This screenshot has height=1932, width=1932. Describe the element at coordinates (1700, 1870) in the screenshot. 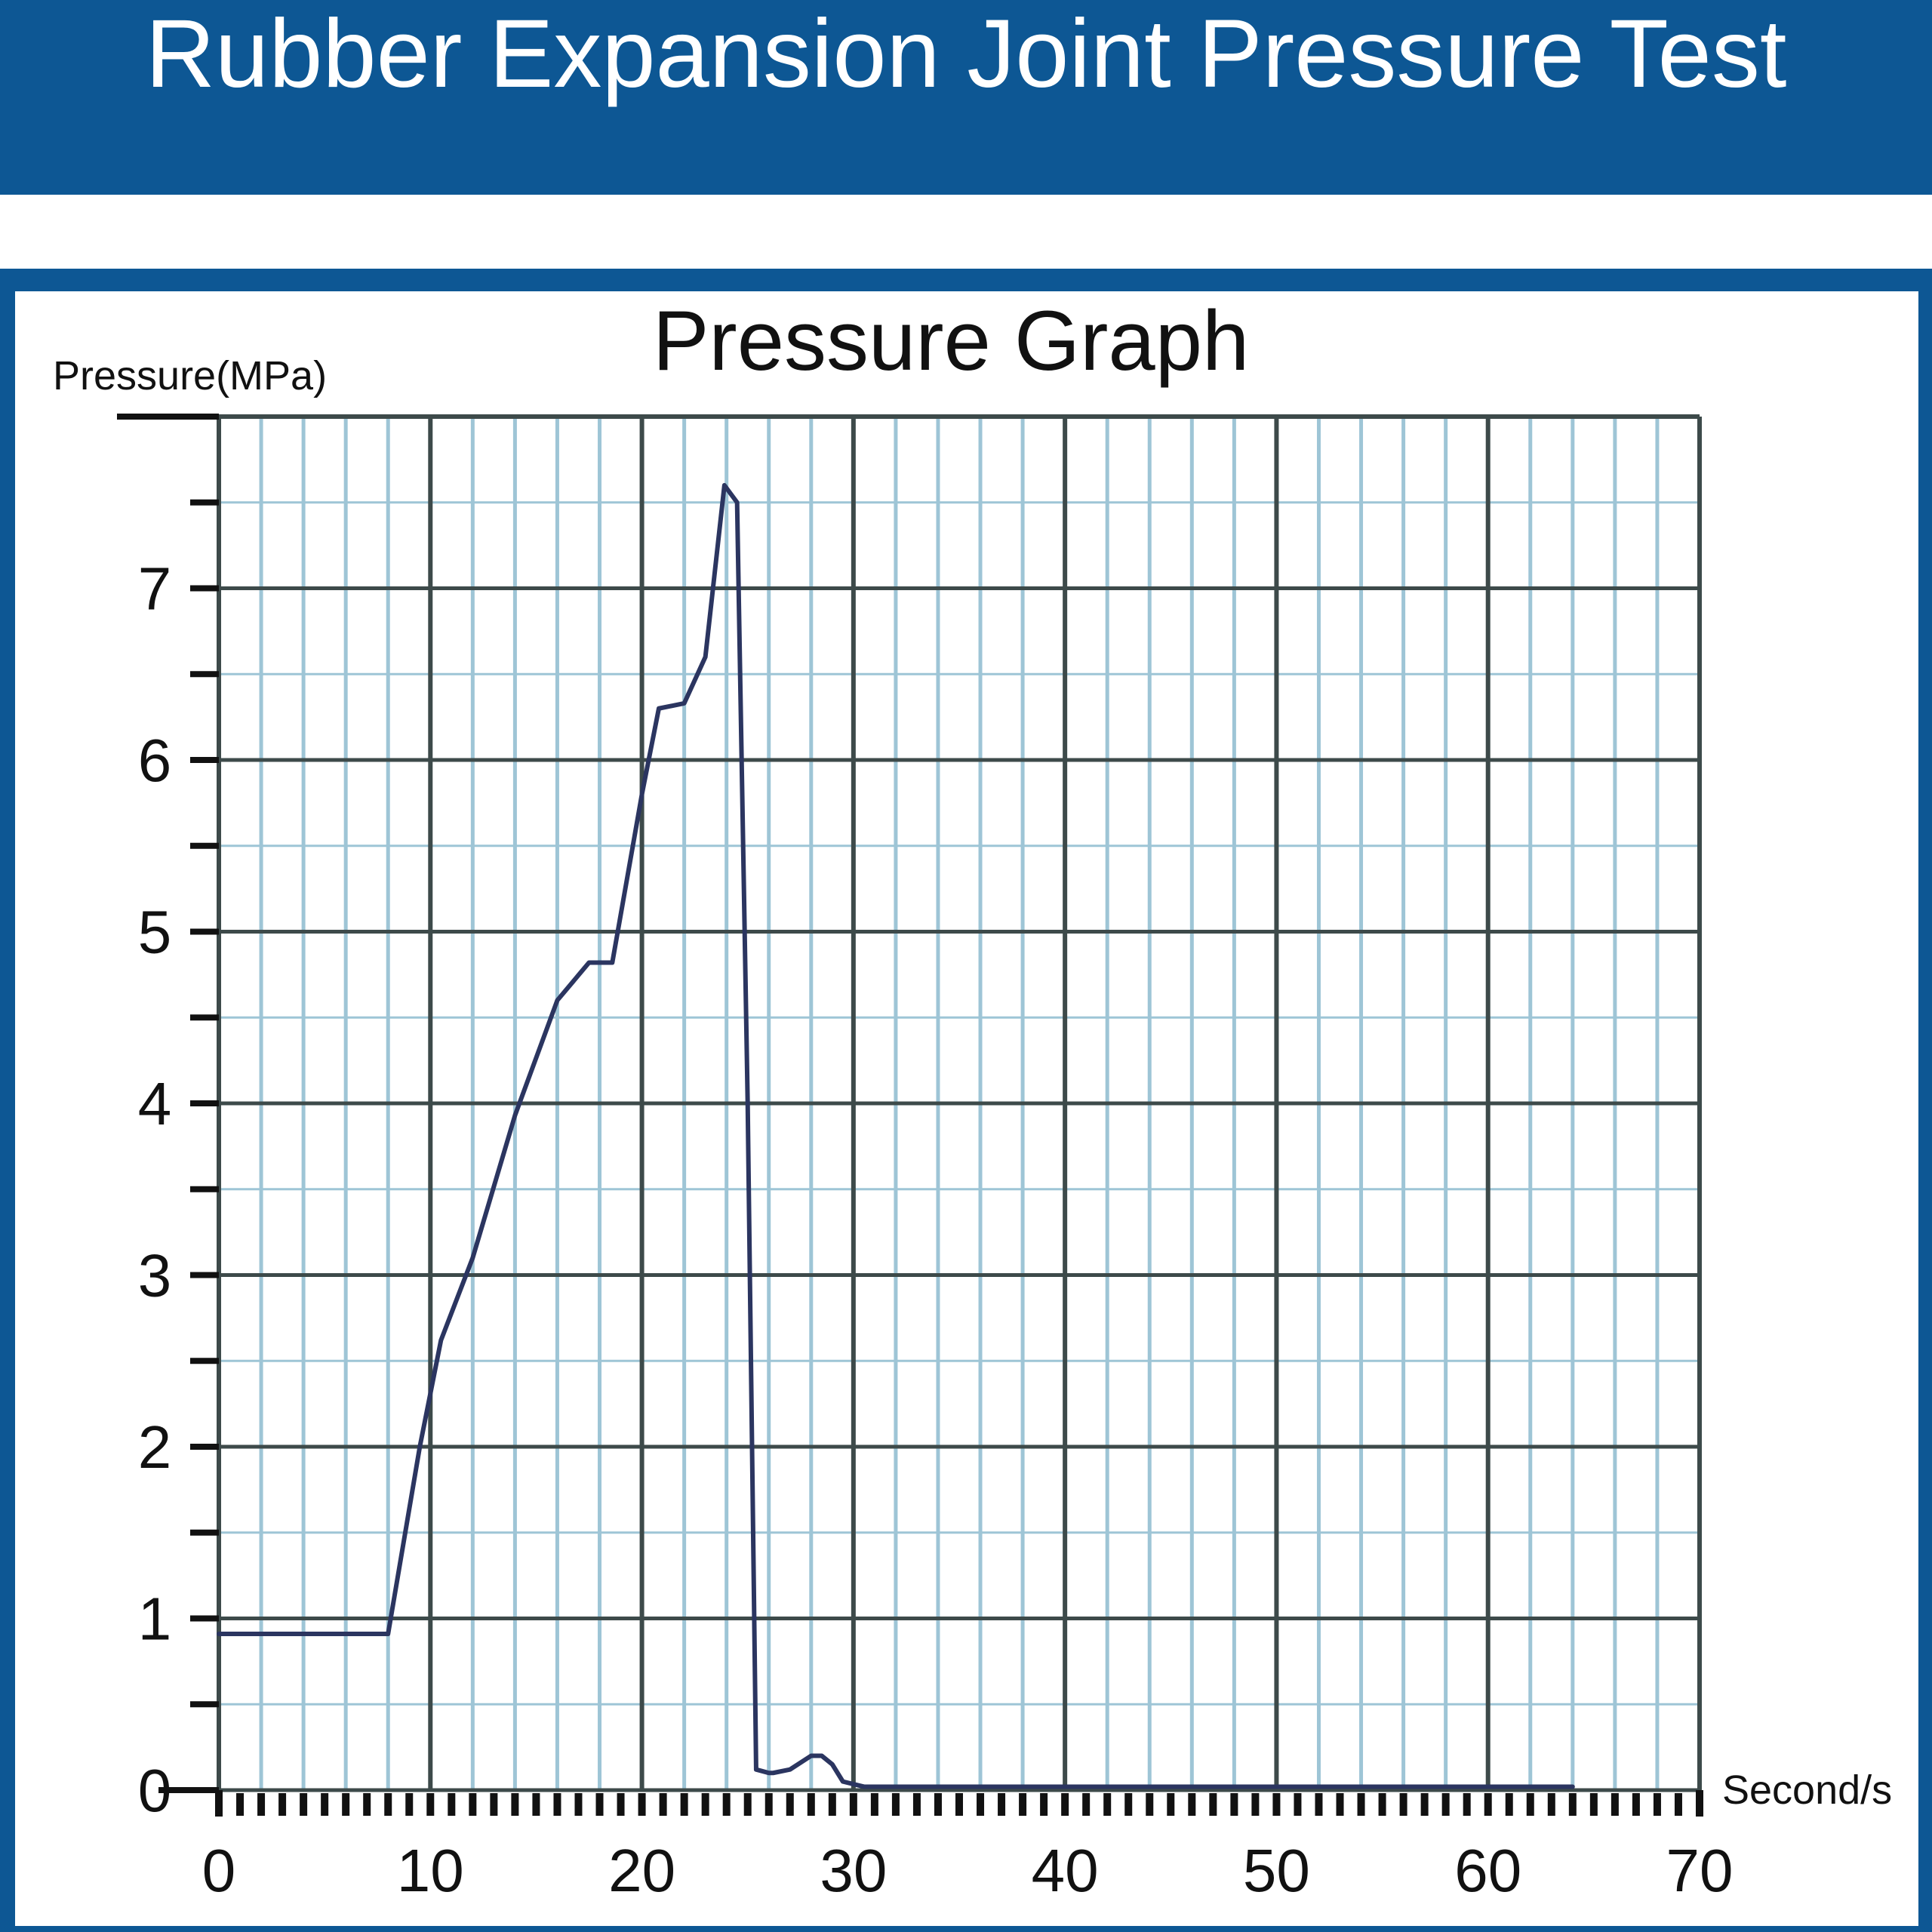

I see `x-tick-label: 70` at that location.